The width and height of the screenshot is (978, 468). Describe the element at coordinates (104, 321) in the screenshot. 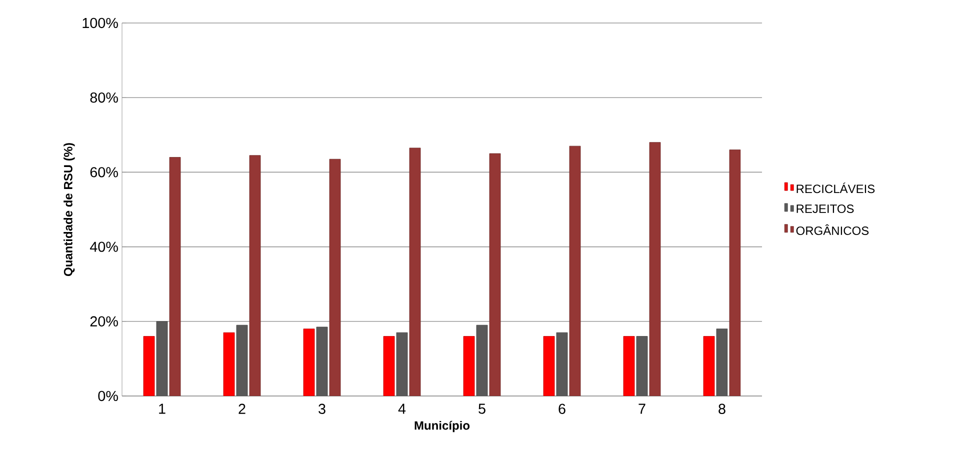

I see `y-tick-label: 20%` at that location.